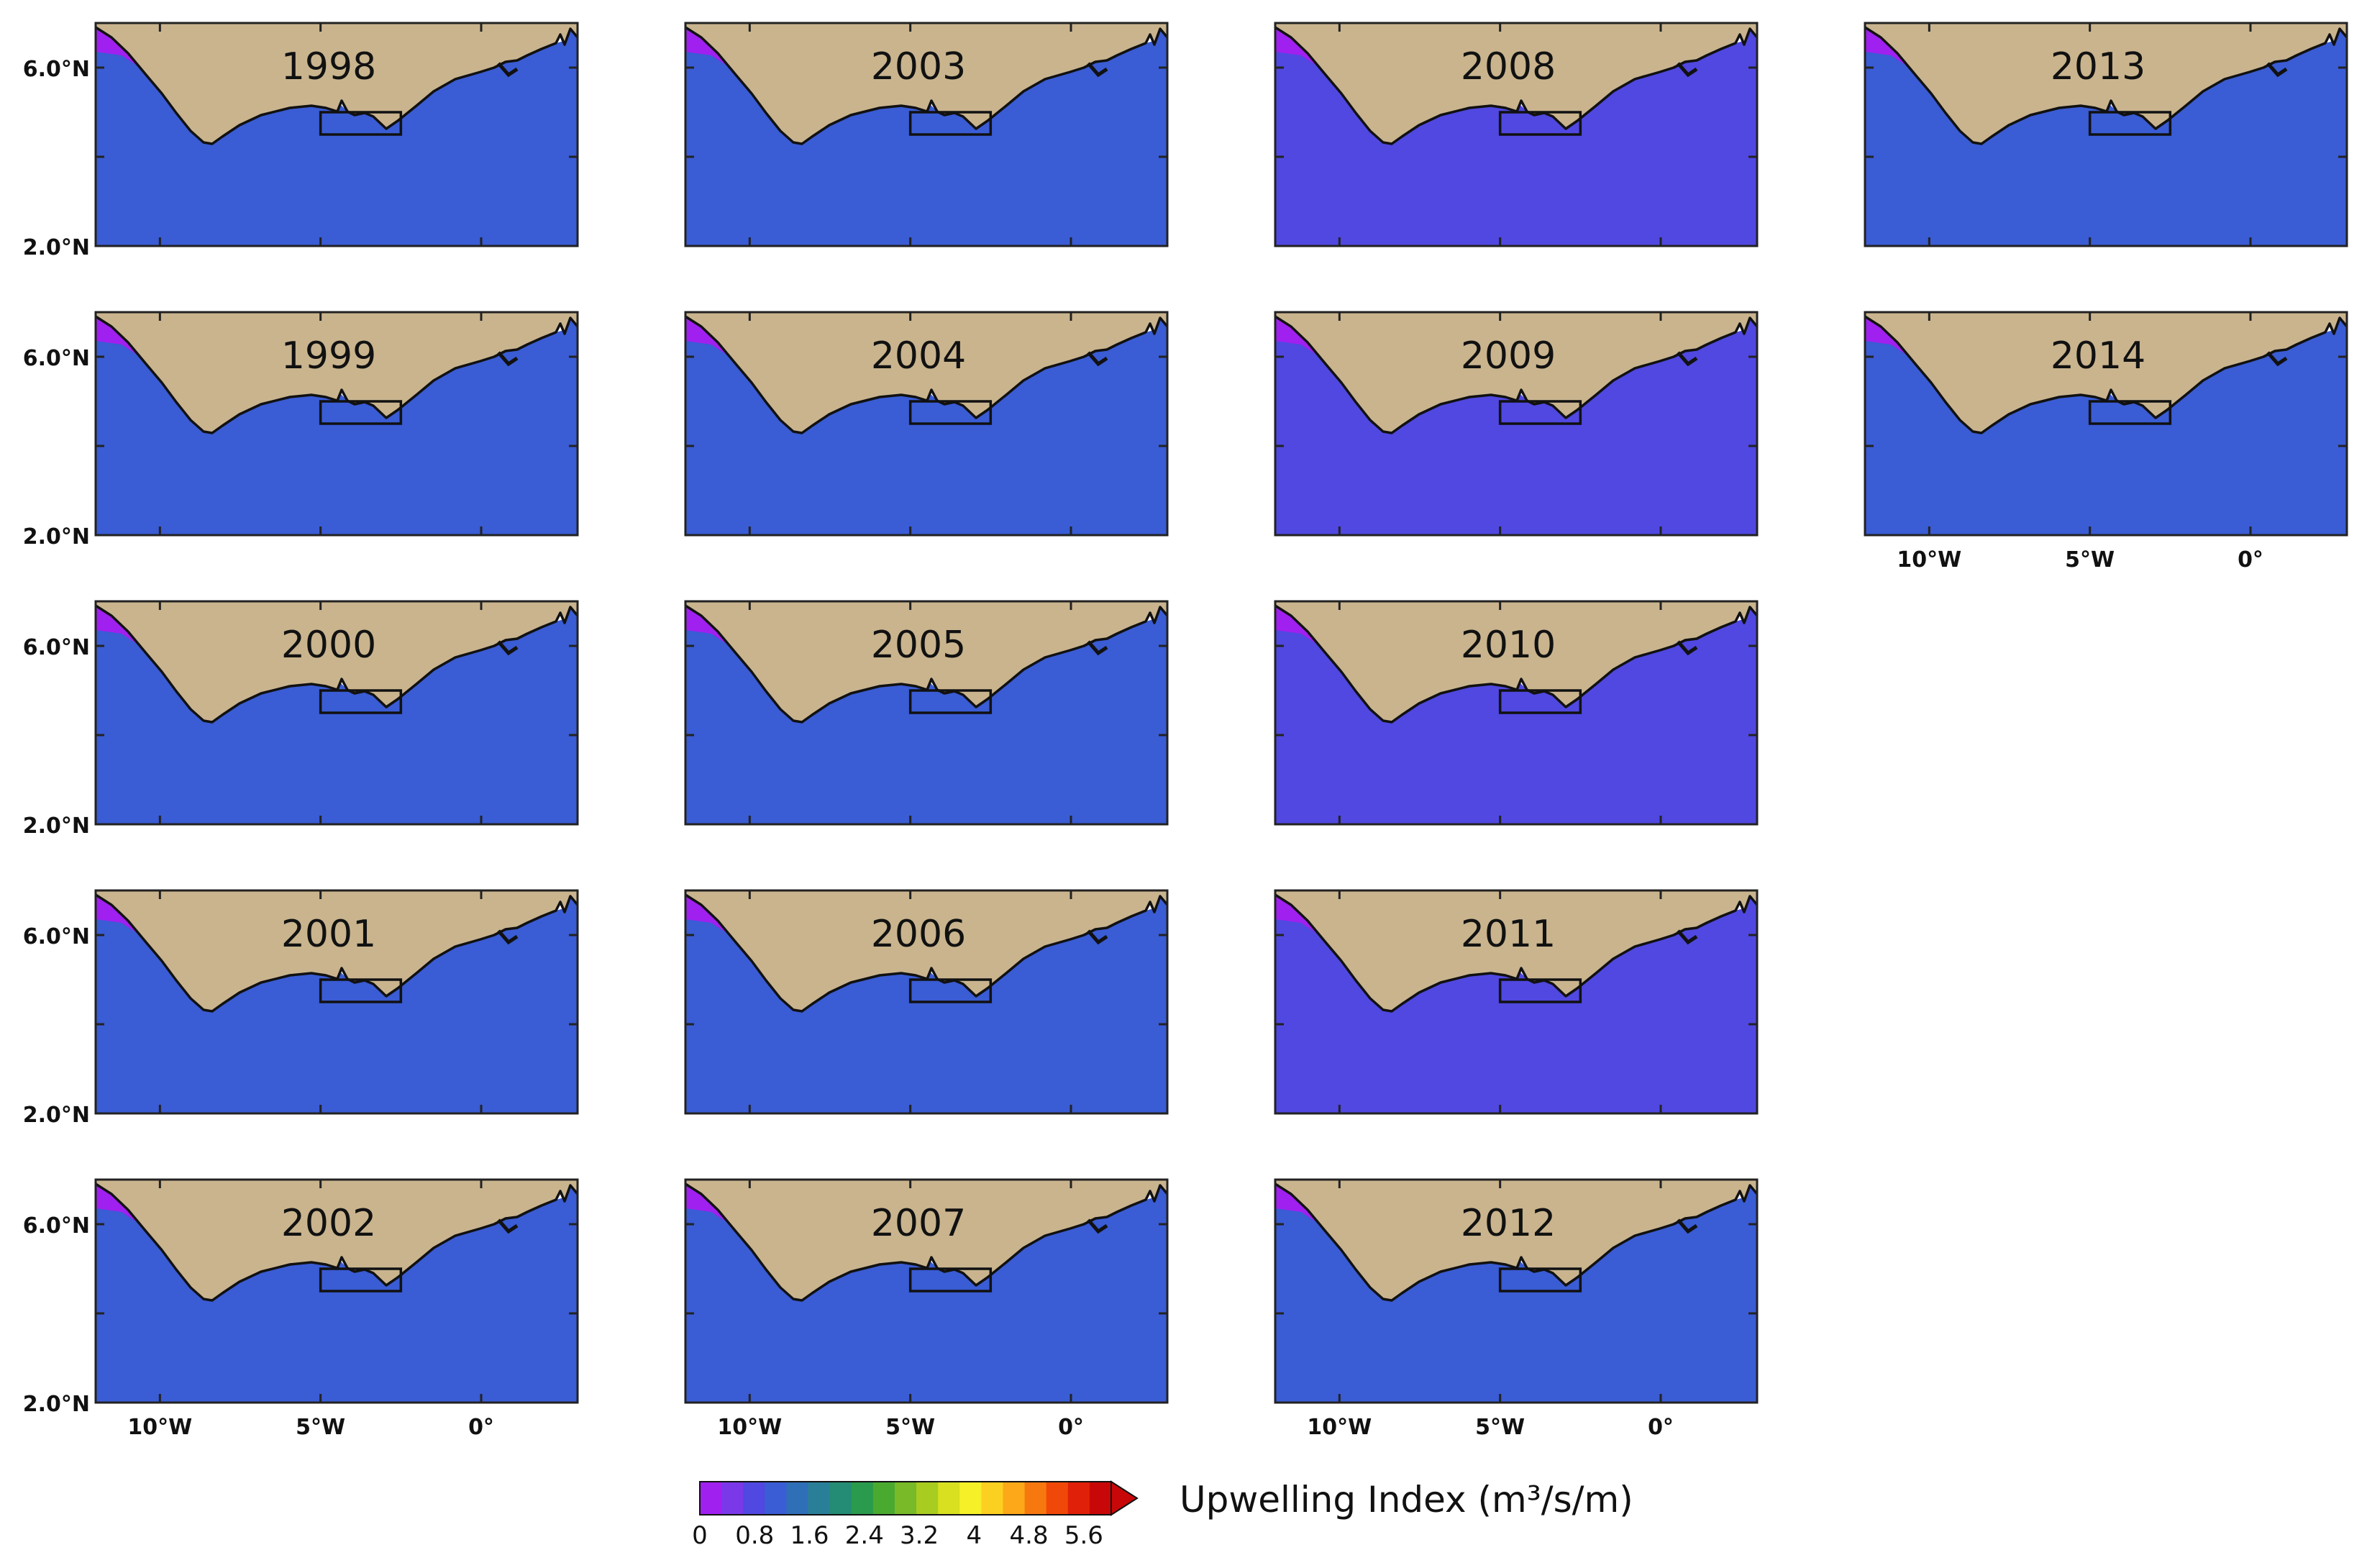  I want to click on panel-year-label: 2005, so click(919, 646).